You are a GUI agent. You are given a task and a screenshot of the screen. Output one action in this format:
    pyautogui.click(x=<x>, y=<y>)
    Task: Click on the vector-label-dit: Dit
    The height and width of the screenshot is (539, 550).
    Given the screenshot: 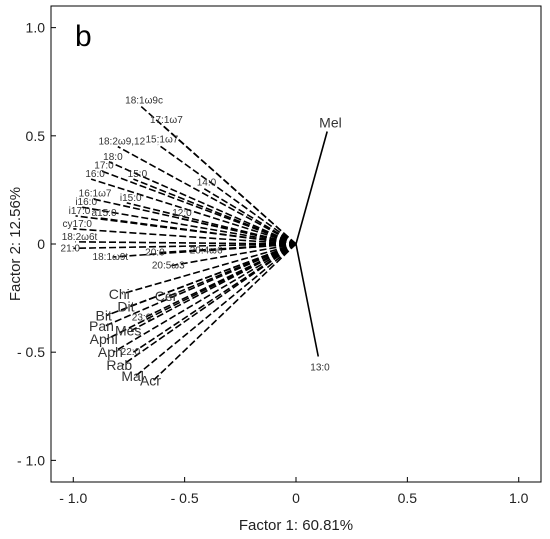 What is the action you would take?
    pyautogui.click(x=125, y=307)
    